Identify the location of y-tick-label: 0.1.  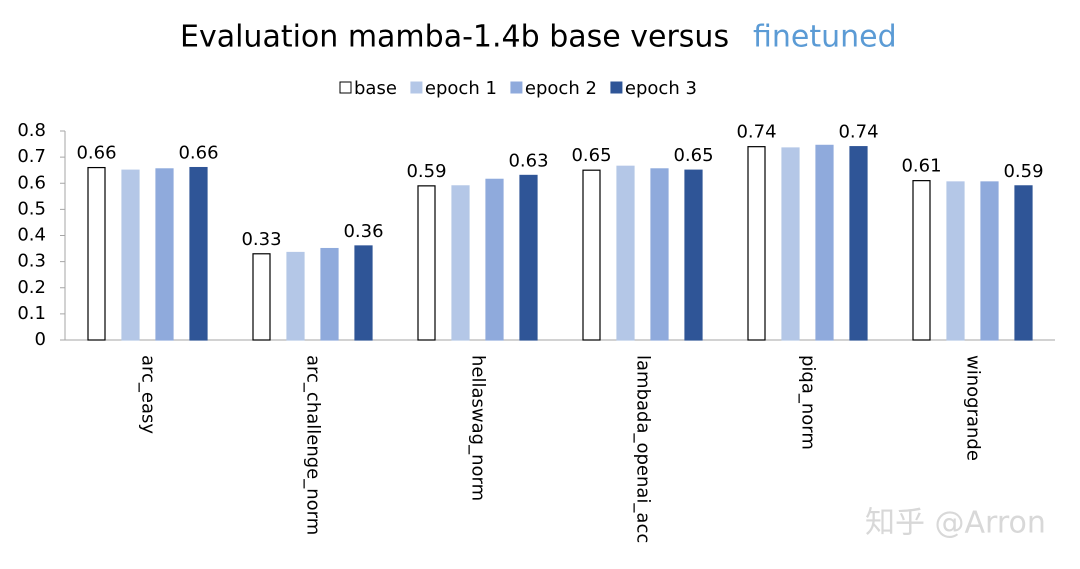
(31, 313).